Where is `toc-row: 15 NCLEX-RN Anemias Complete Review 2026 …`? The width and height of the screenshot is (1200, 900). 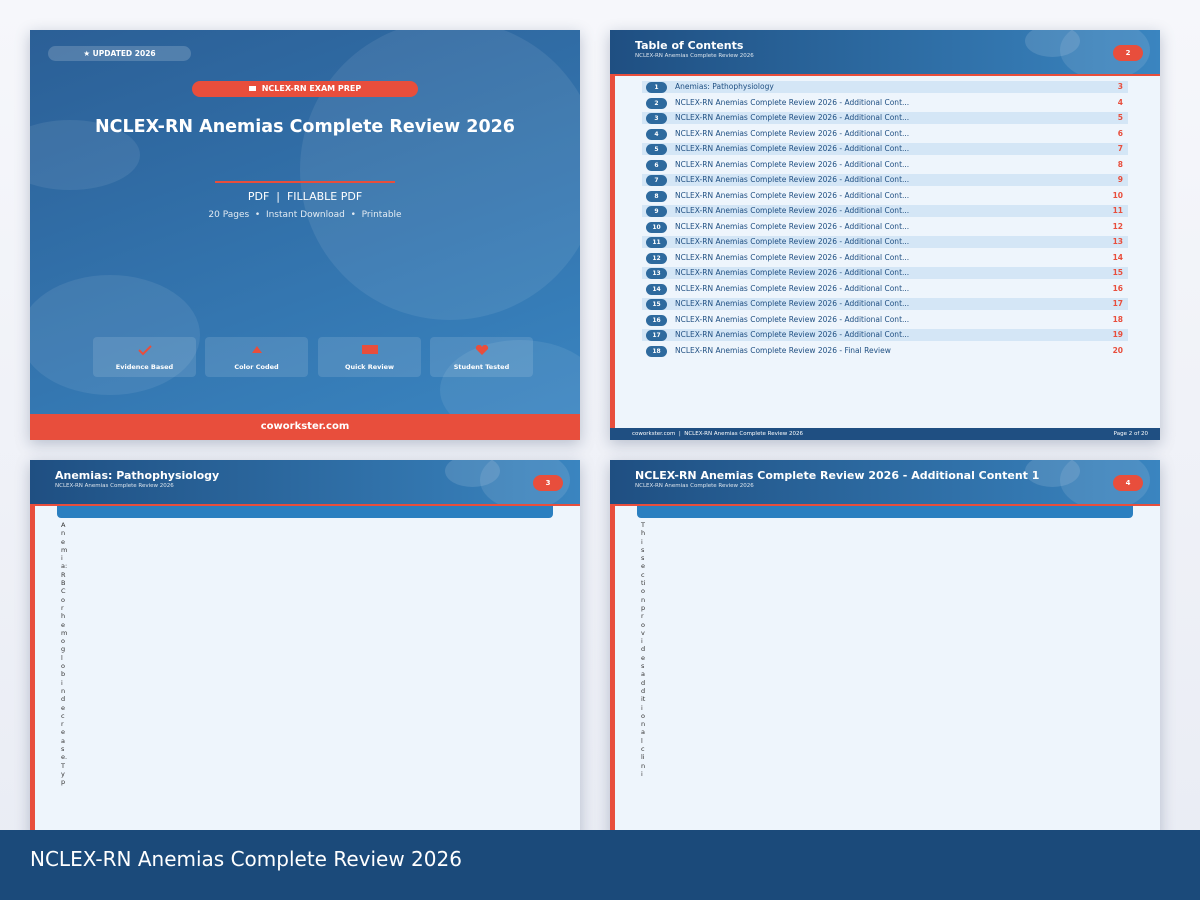
toc-row: 15 NCLEX-RN Anemias Complete Review 2026 … is located at coordinates (885, 304).